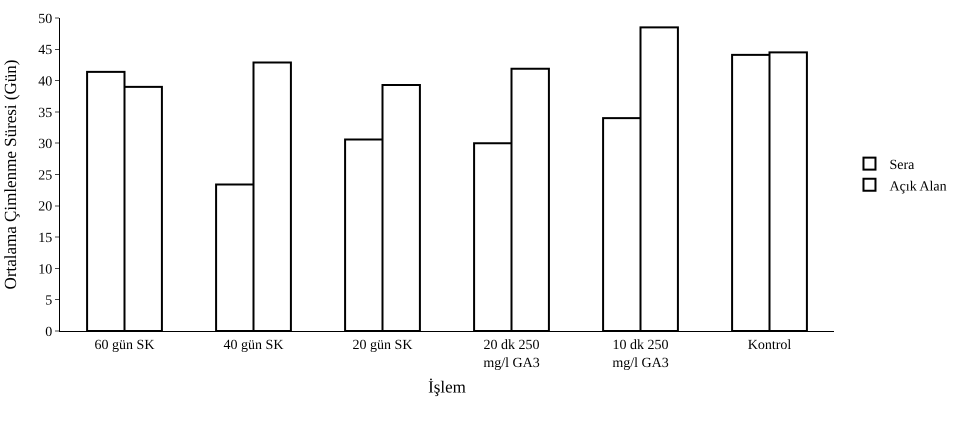 The height and width of the screenshot is (436, 974). I want to click on legend-label: Açık Alan, so click(918, 186).